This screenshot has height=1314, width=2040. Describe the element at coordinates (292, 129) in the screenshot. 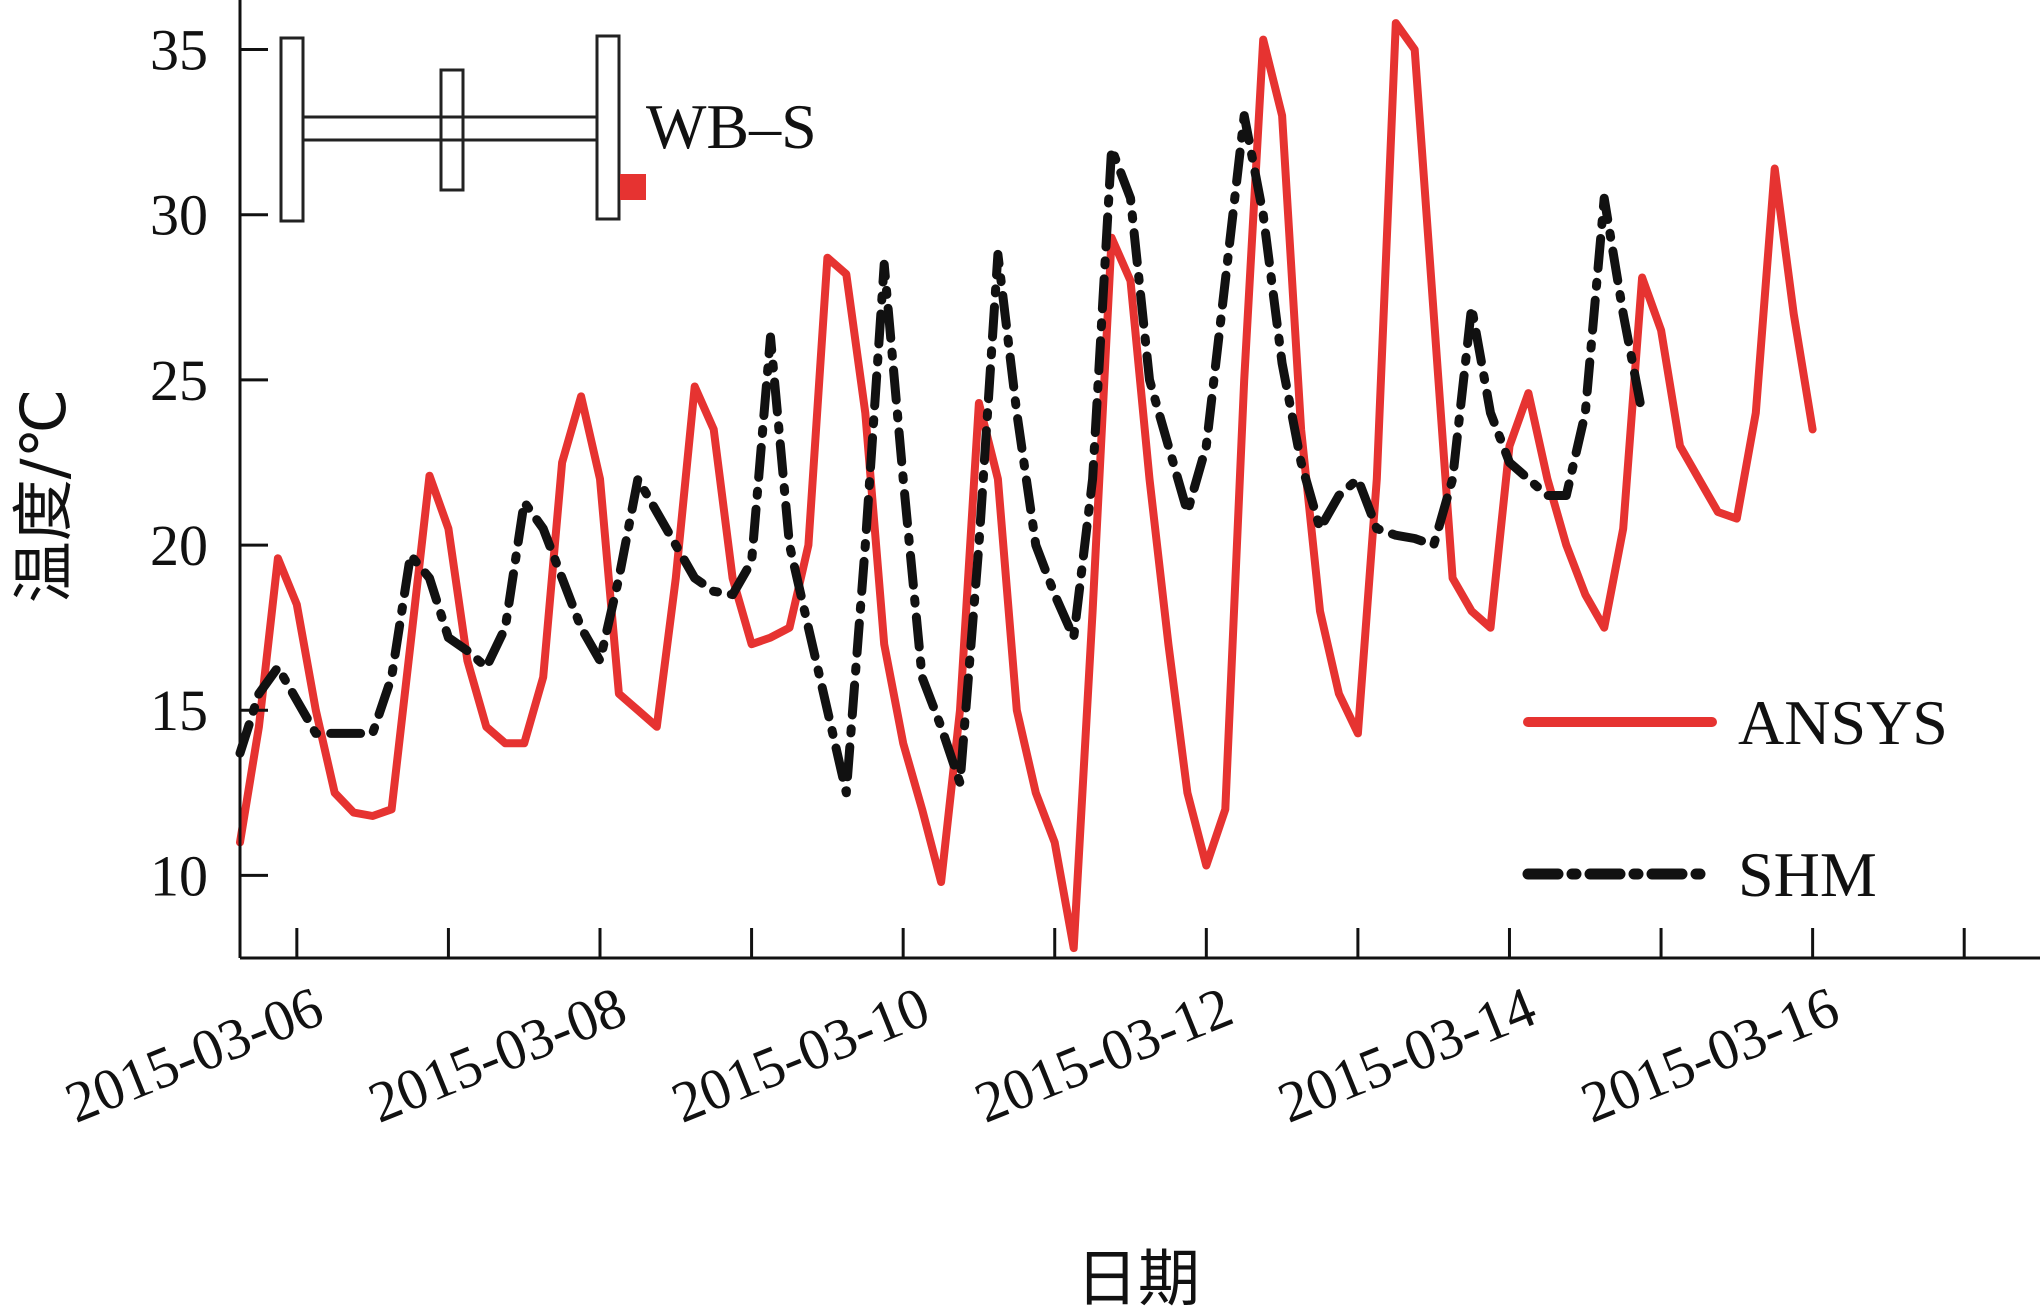

I see `inset-left-pier` at that location.